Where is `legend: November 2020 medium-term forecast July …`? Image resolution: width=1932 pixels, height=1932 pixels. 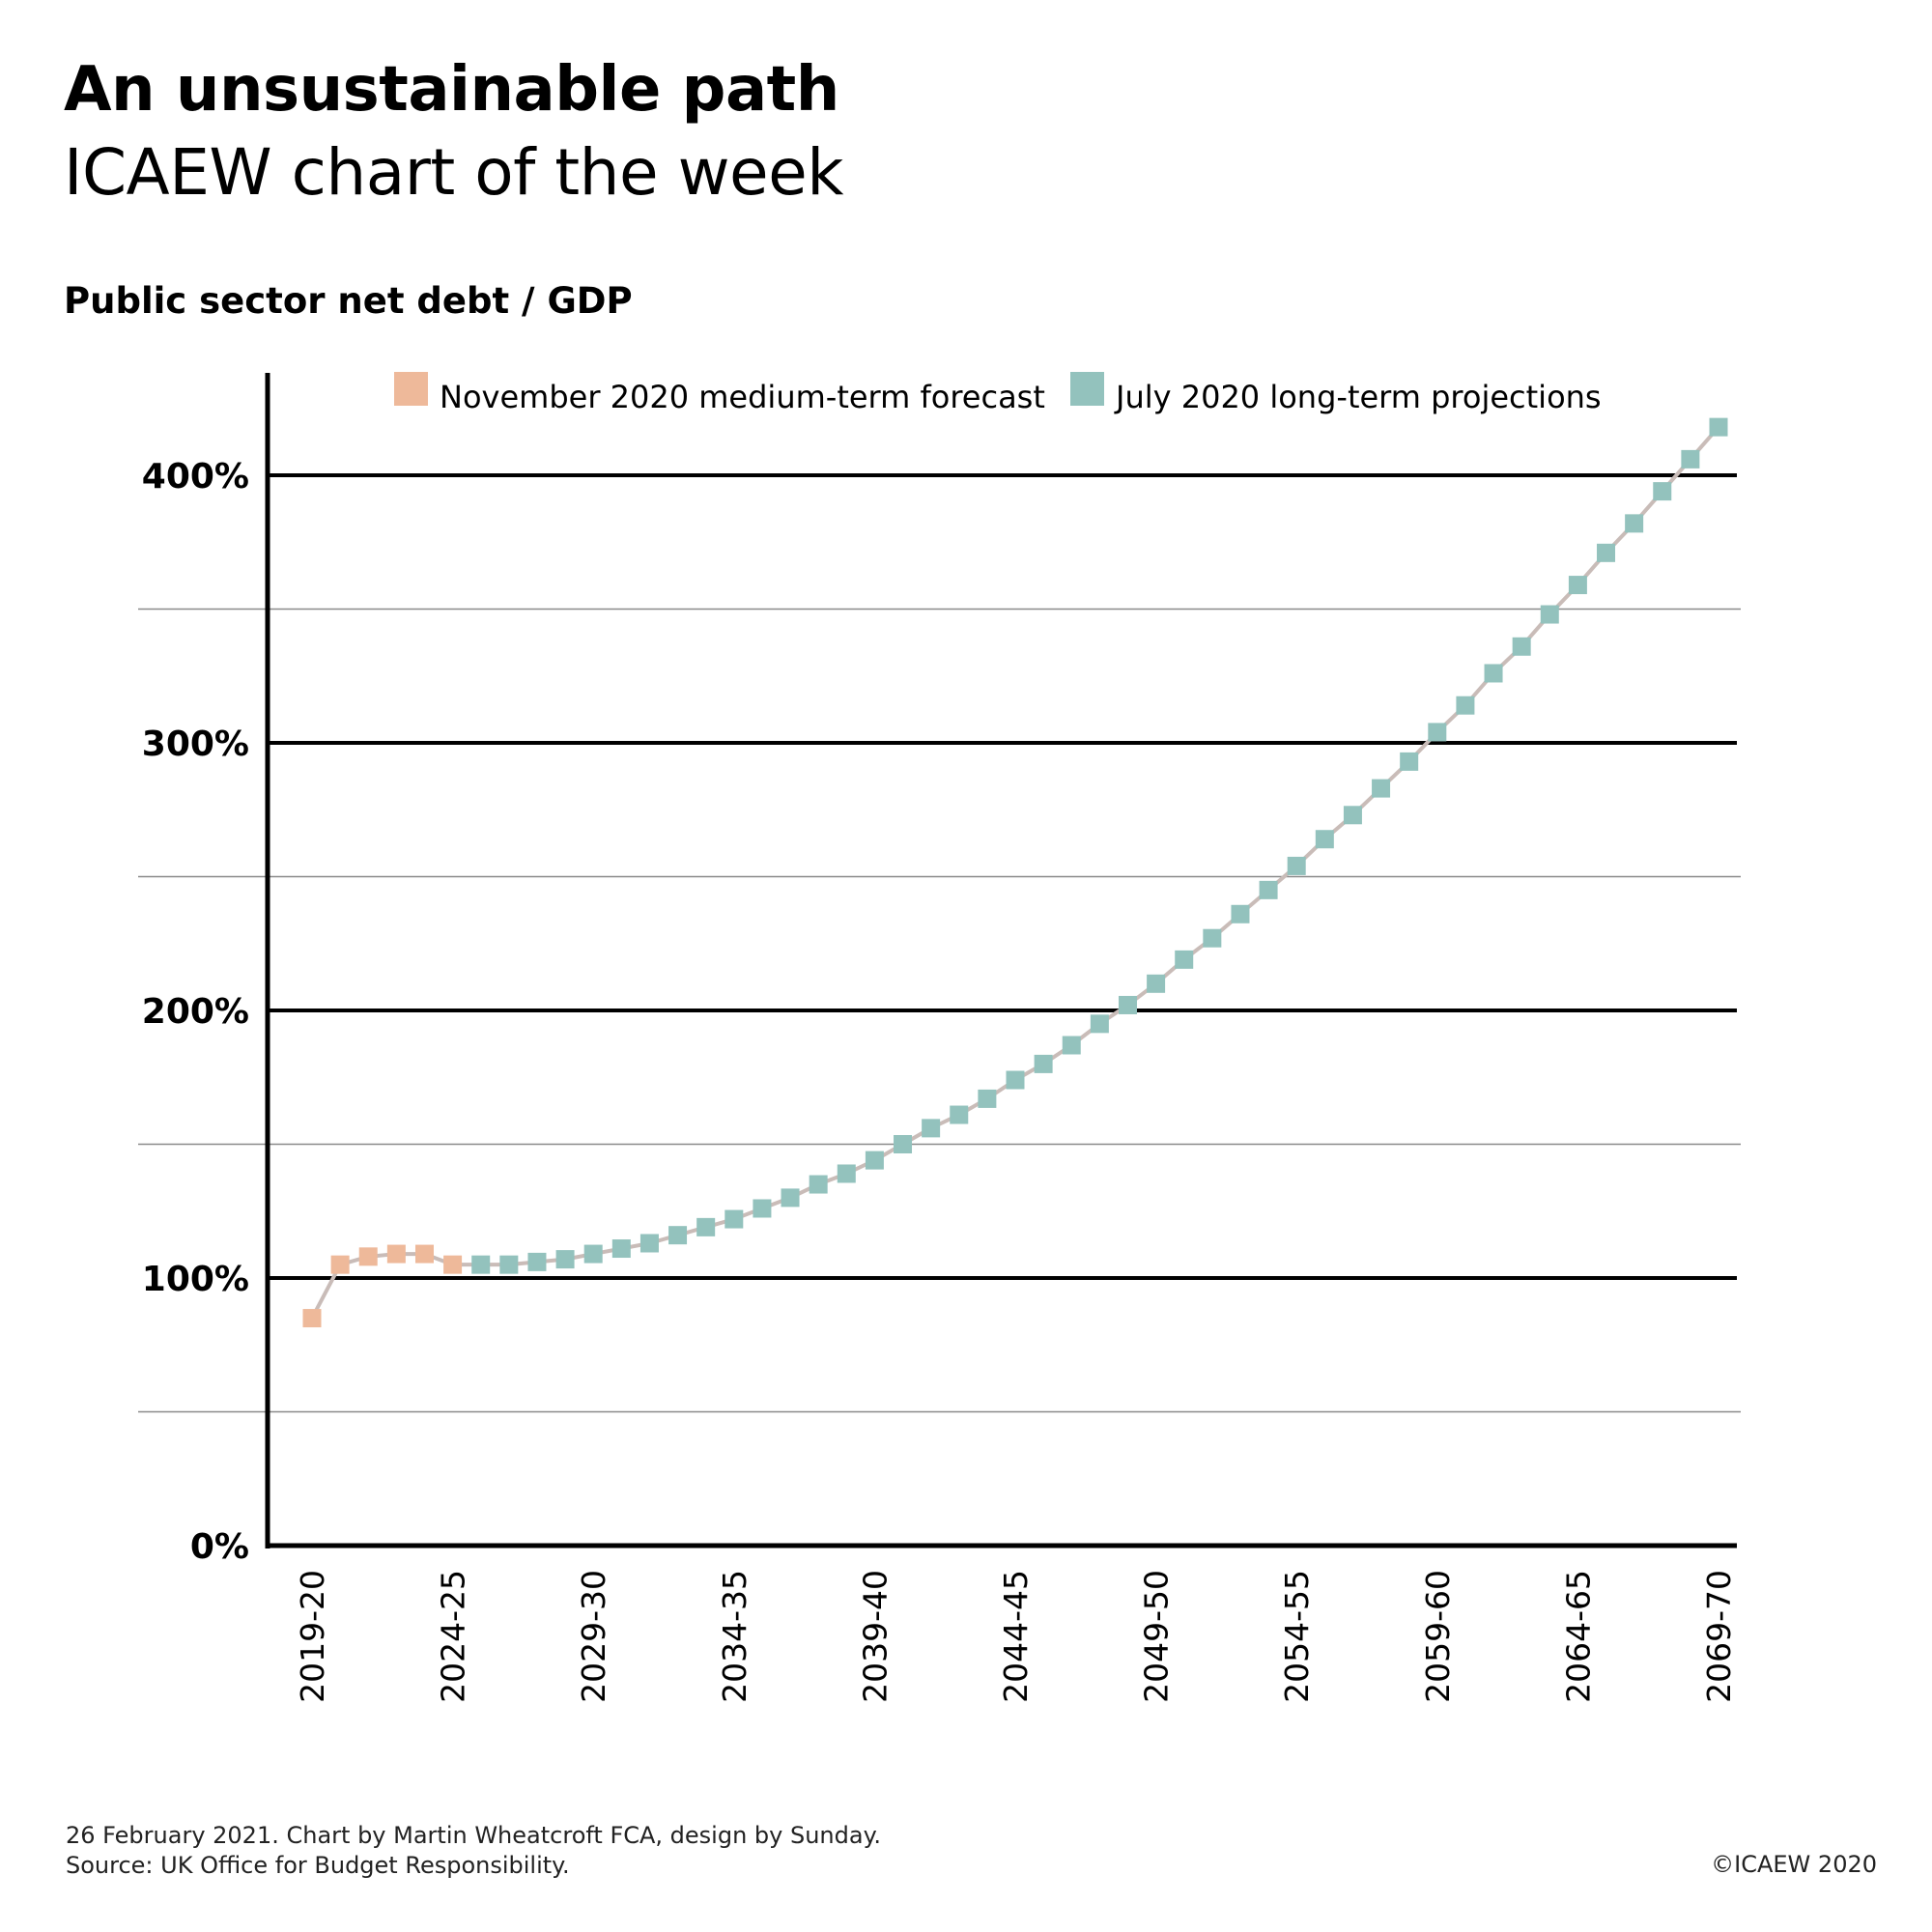 legend: November 2020 medium-term forecast July … is located at coordinates (998, 393).